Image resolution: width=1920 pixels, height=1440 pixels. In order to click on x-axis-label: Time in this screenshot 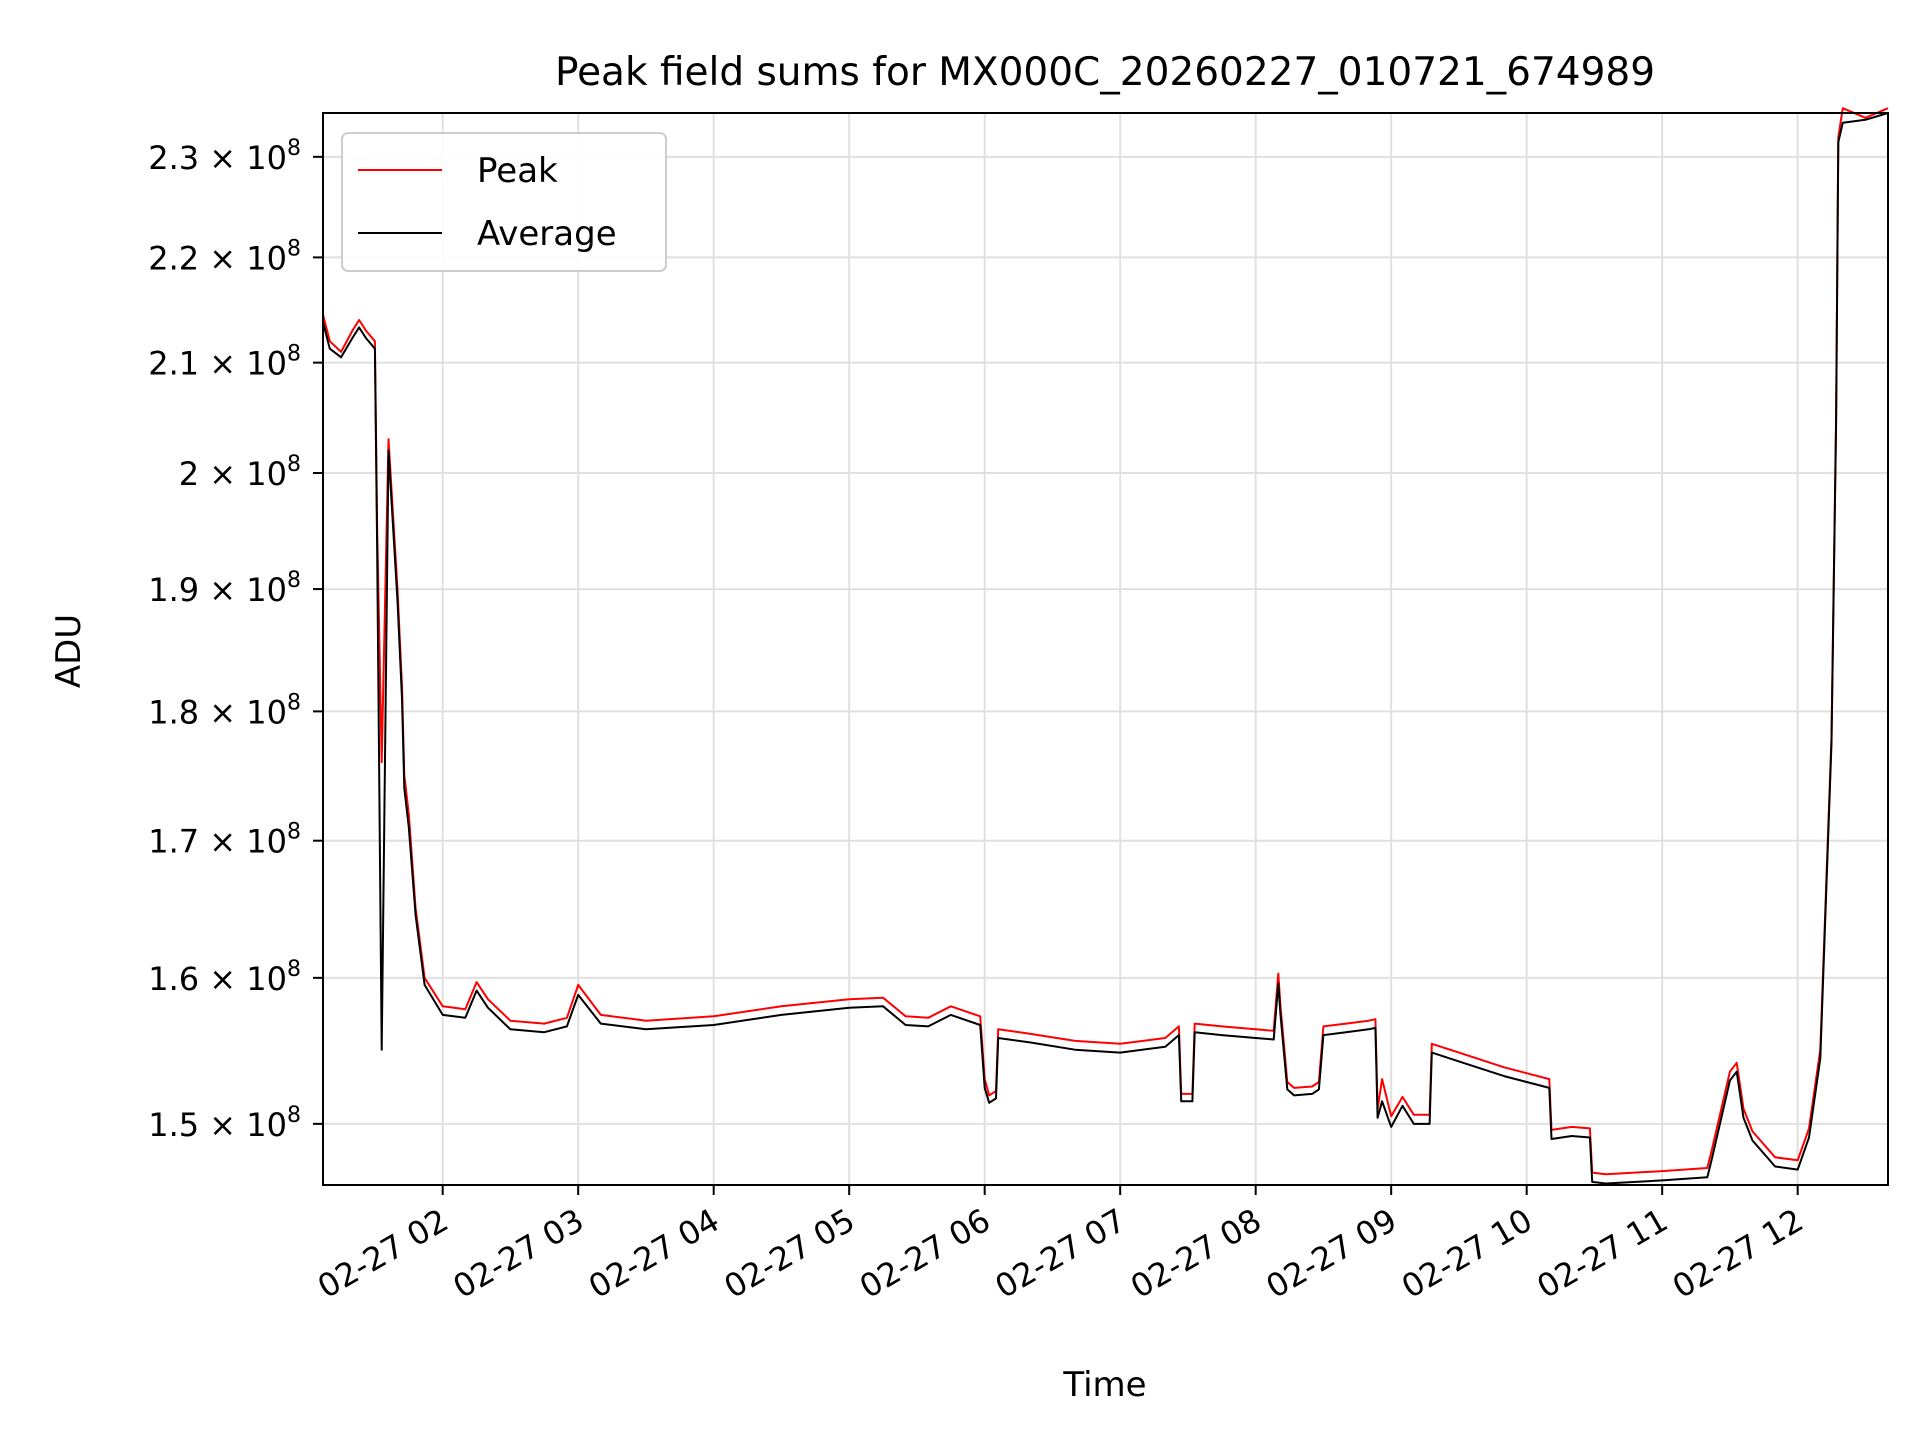, I will do `click(1104, 1385)`.